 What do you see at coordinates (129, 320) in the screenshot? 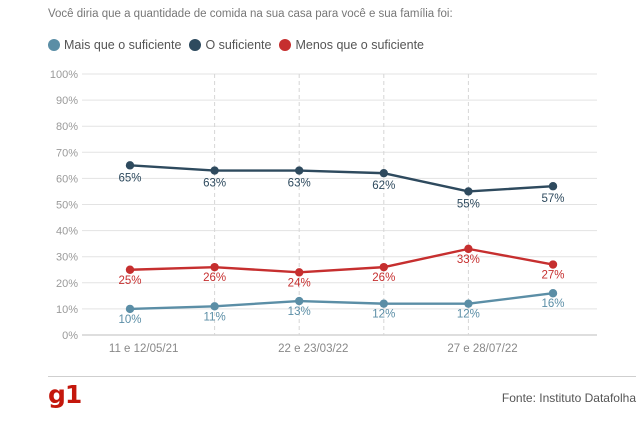
I see `data-label: 10%` at bounding box center [129, 320].